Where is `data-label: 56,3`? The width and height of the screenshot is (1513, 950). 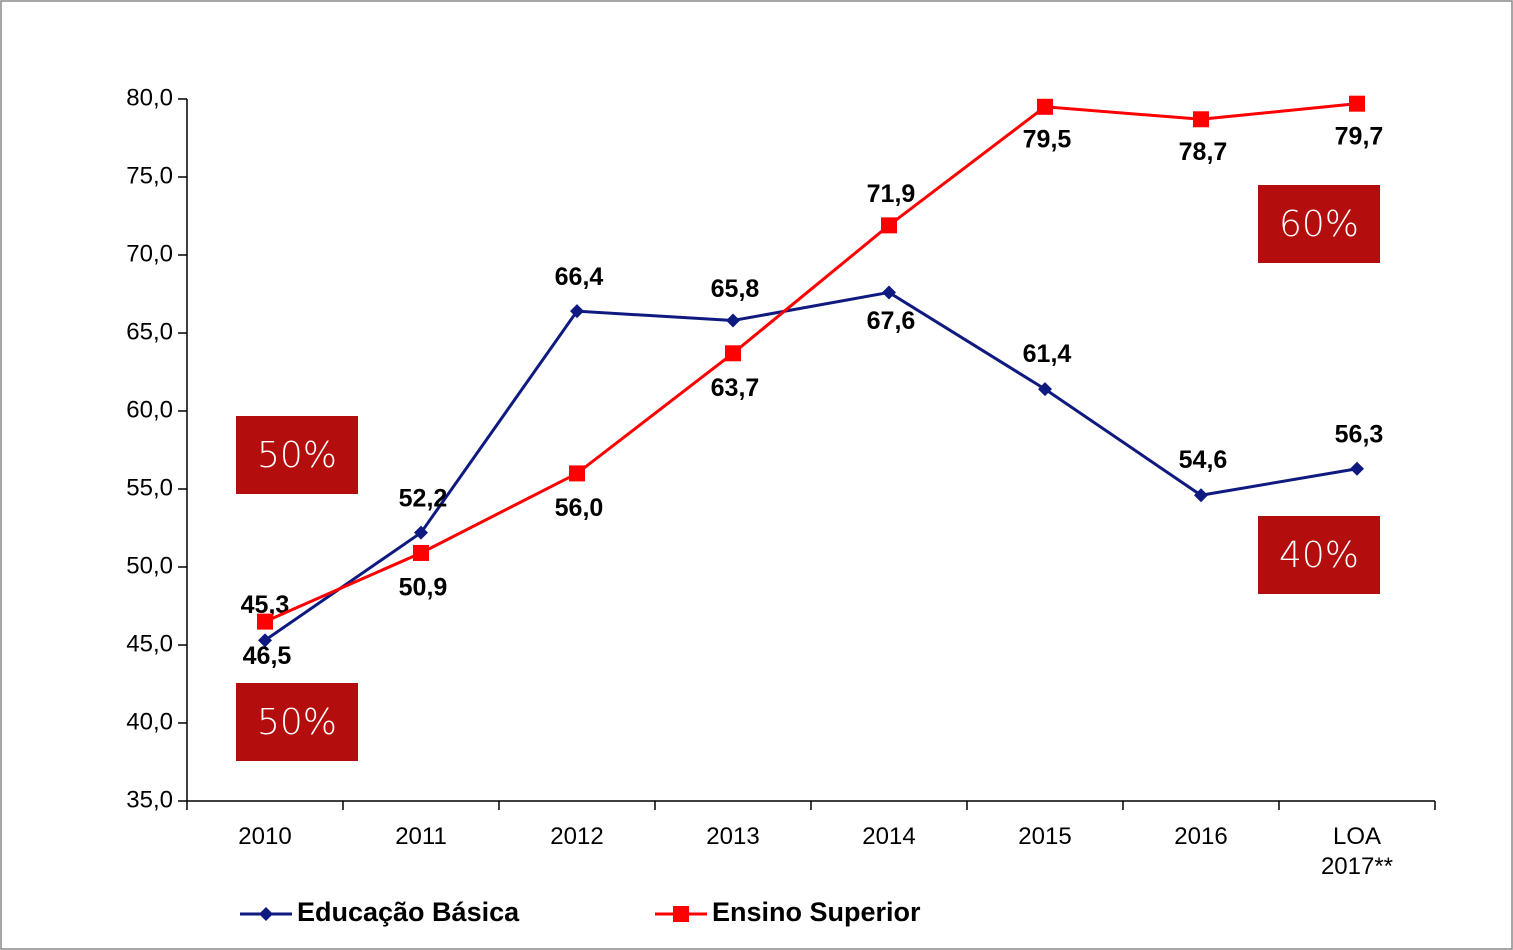
data-label: 56,3 is located at coordinates (1359, 434).